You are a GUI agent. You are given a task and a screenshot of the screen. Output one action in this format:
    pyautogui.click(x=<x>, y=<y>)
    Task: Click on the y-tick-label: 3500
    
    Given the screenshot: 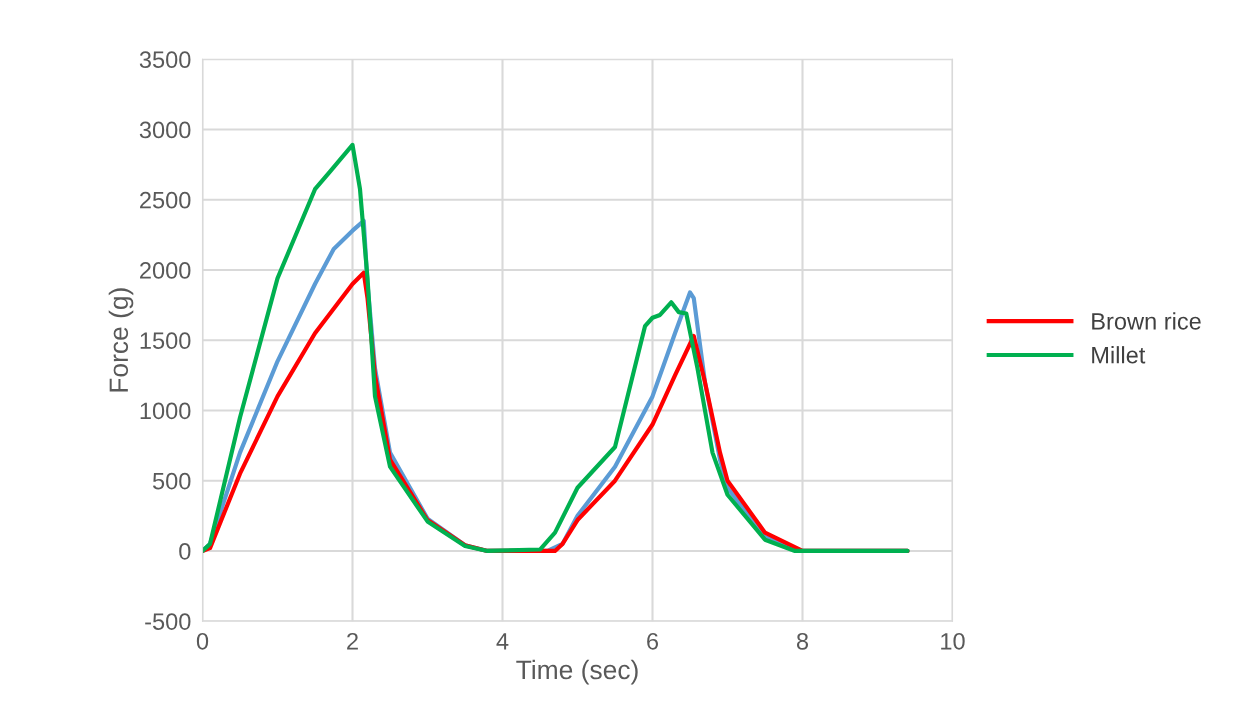 What is the action you would take?
    pyautogui.click(x=165, y=60)
    